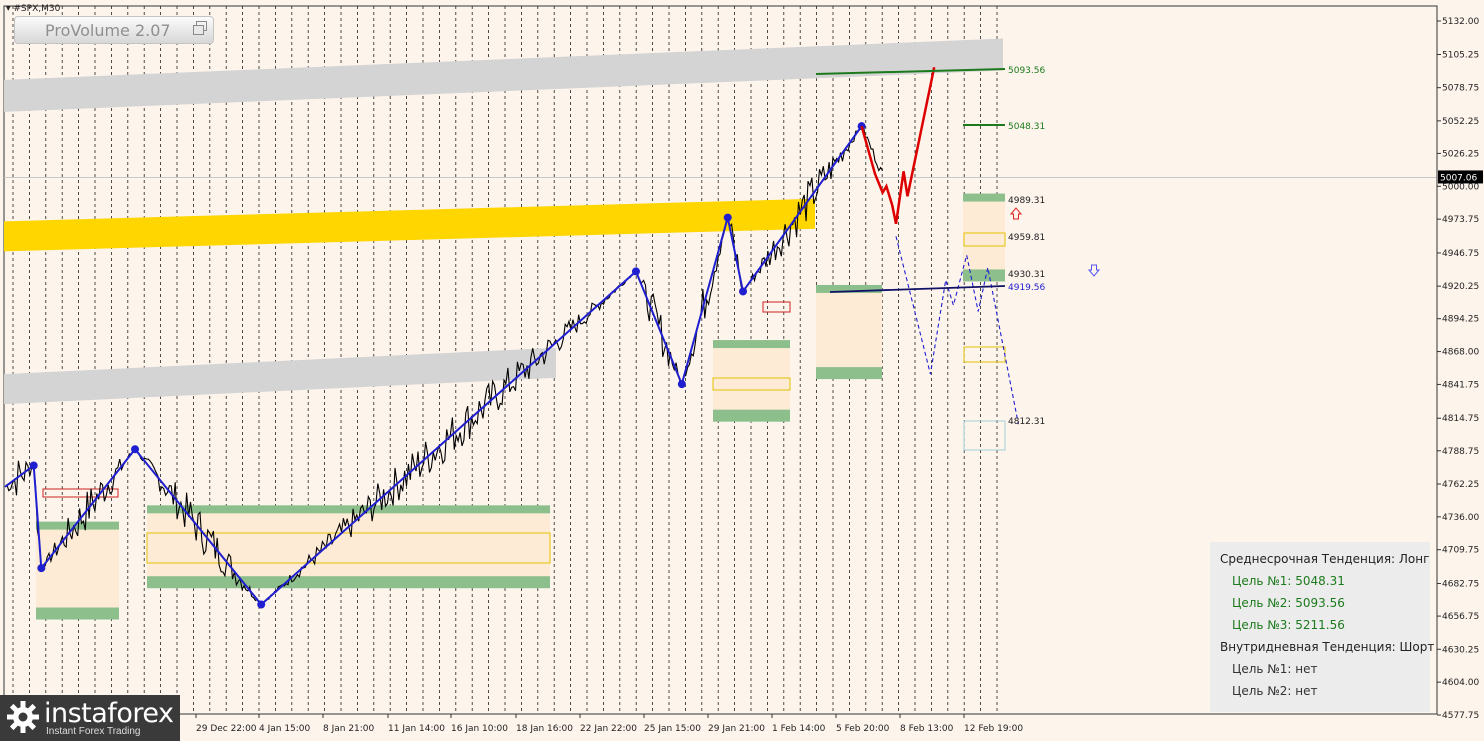  Describe the element at coordinates (1288, 625) in the screenshot. I see `mid-target-3: Цель №3: 5211.56` at that location.